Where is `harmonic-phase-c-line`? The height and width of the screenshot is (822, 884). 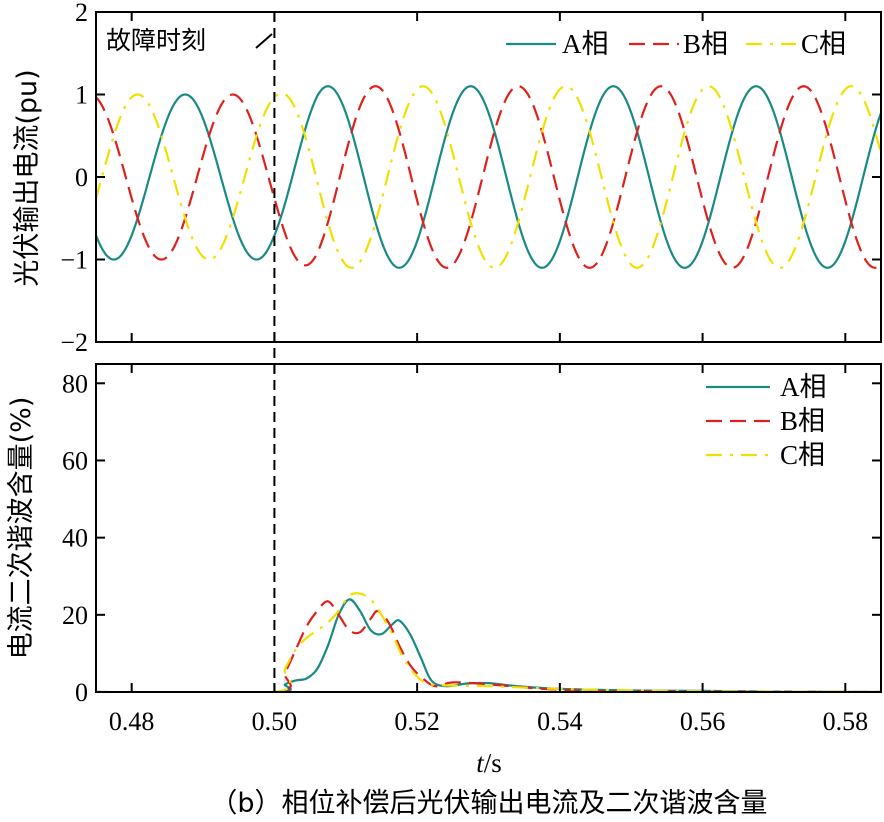
harmonic-phase-c-line is located at coordinates (488, 642).